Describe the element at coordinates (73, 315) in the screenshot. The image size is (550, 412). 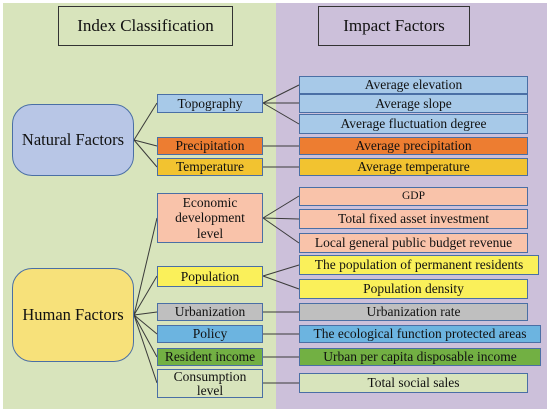
I see `human-factors-box: Human Factors` at that location.